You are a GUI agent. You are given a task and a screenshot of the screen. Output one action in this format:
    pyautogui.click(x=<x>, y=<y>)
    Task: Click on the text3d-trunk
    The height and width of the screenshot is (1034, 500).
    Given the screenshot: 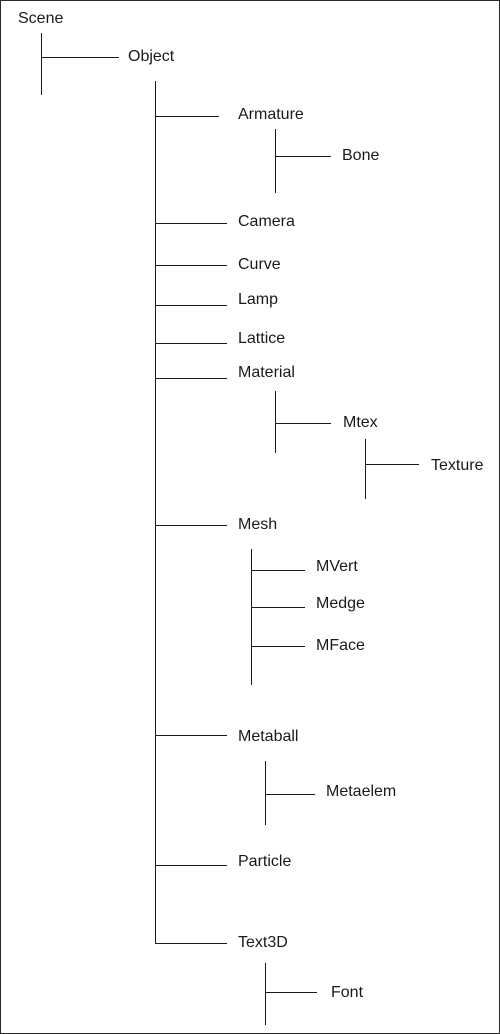 What is the action you would take?
    pyautogui.click(x=265, y=994)
    